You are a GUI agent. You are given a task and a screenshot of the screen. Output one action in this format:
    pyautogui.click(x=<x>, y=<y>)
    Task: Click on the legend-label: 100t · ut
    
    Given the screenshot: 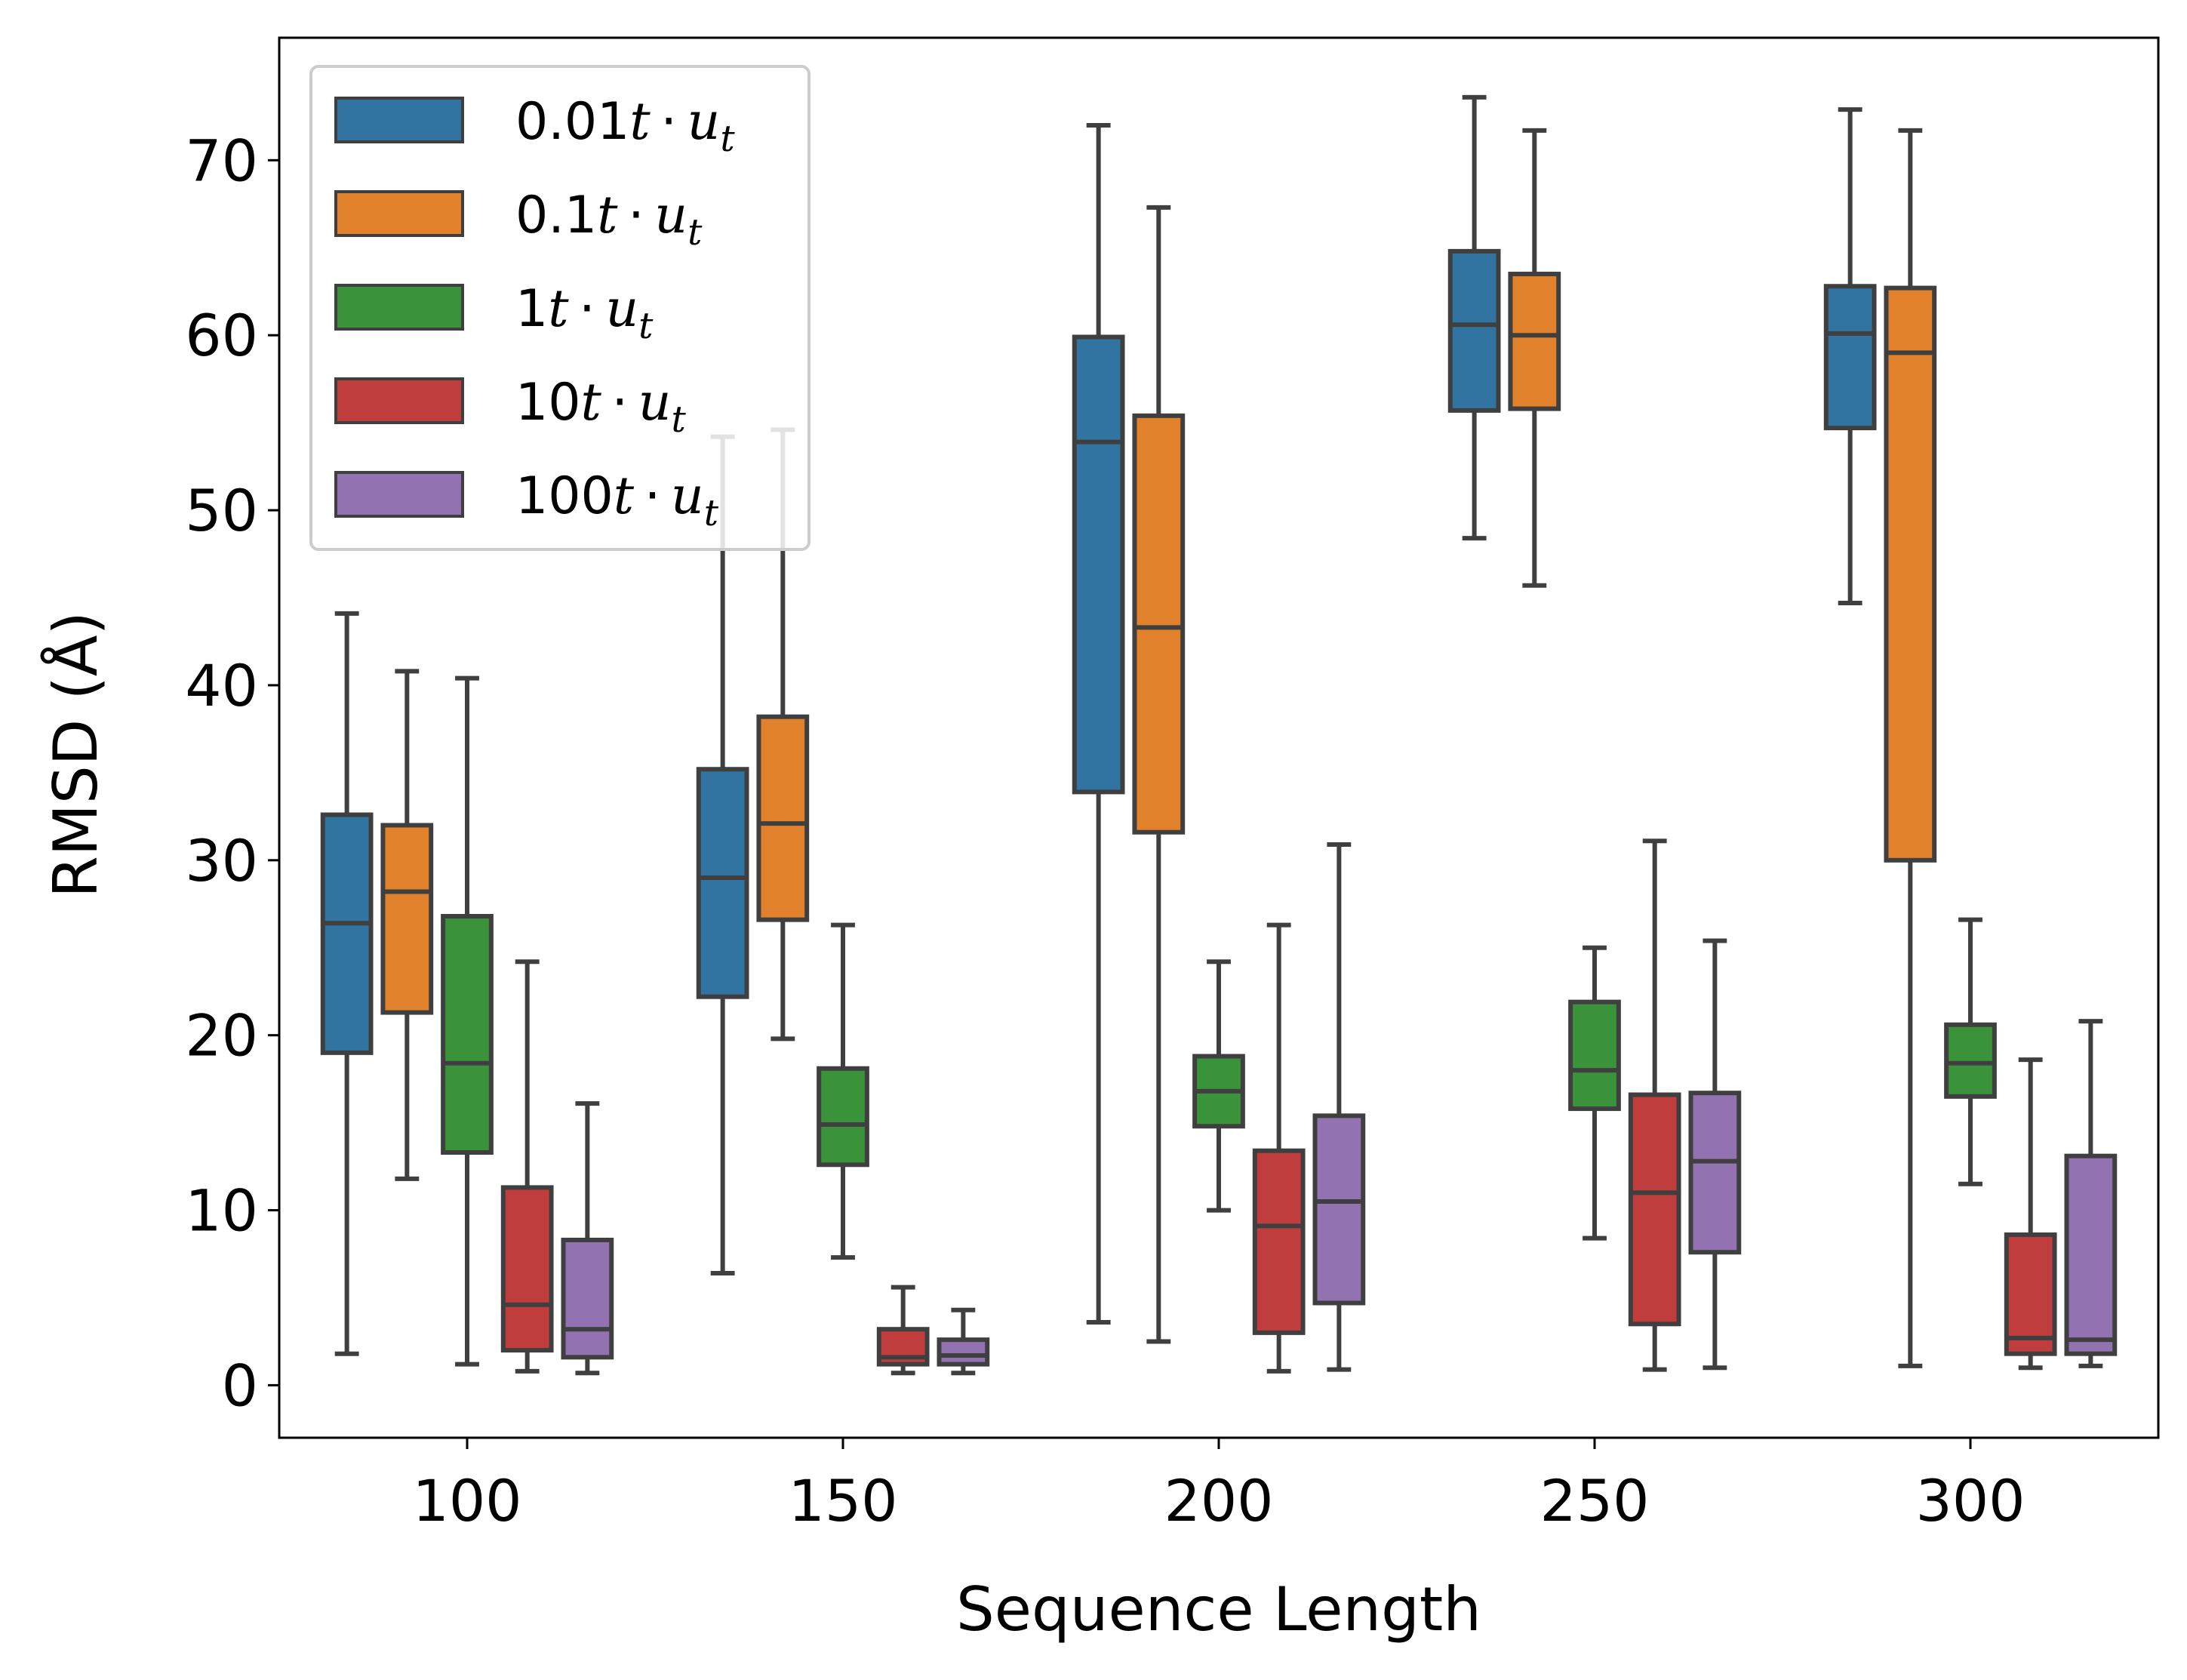 What is the action you would take?
    pyautogui.click(x=617, y=500)
    